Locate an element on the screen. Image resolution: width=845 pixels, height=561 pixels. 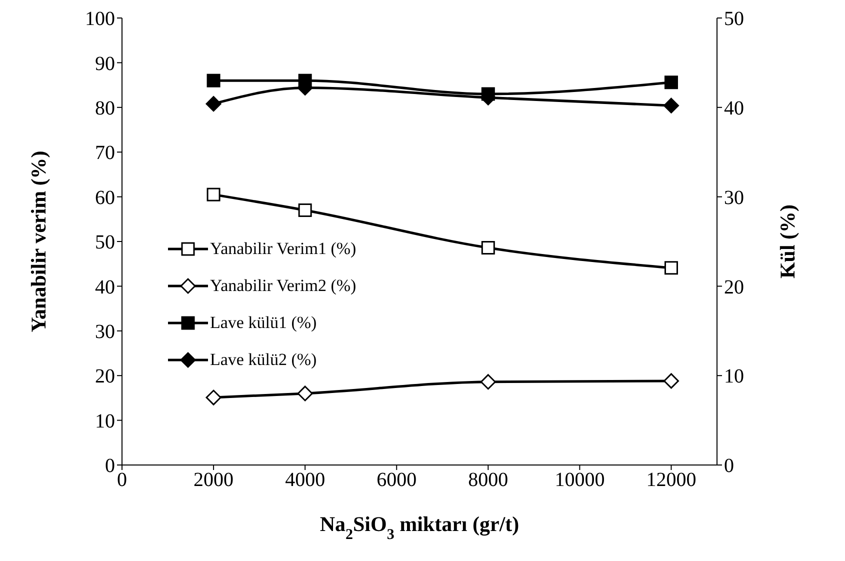
y-tick-label: 30 is located at coordinates (105, 332).